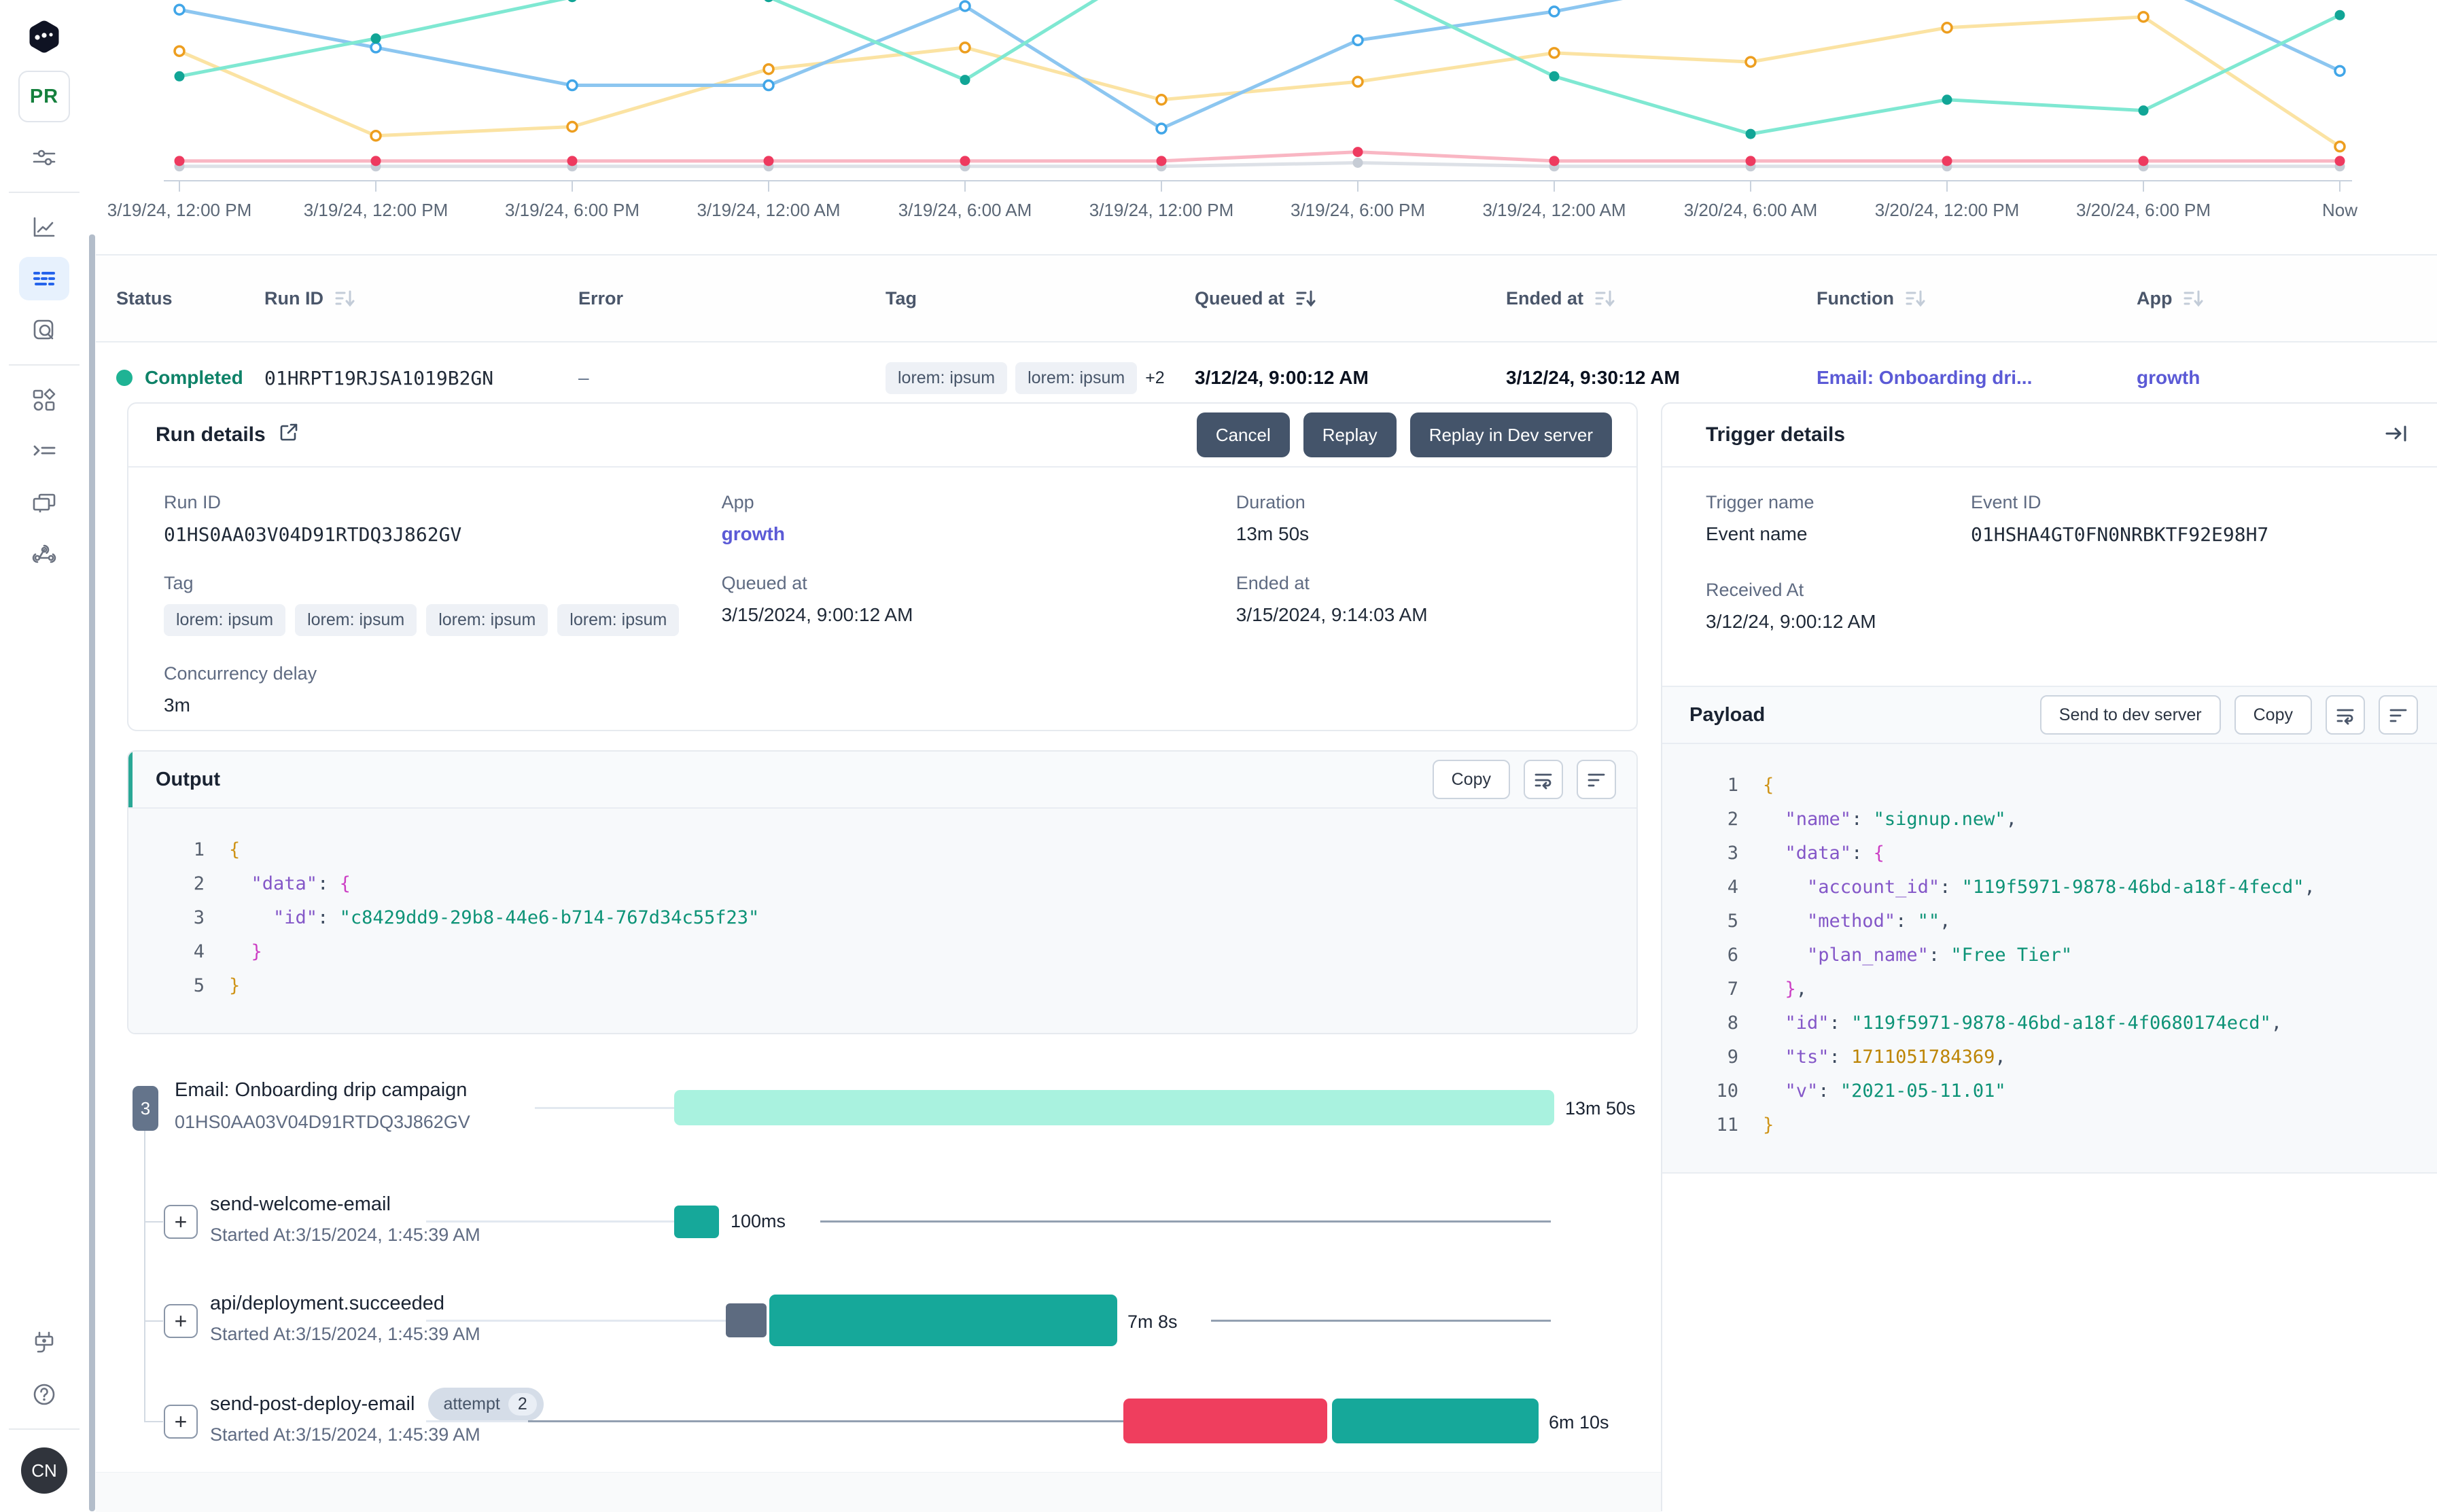 The image size is (2437, 1512). What do you see at coordinates (379, 378) in the screenshot?
I see `run-id-cell: 01HRPT19RJSA1019B2GN` at bounding box center [379, 378].